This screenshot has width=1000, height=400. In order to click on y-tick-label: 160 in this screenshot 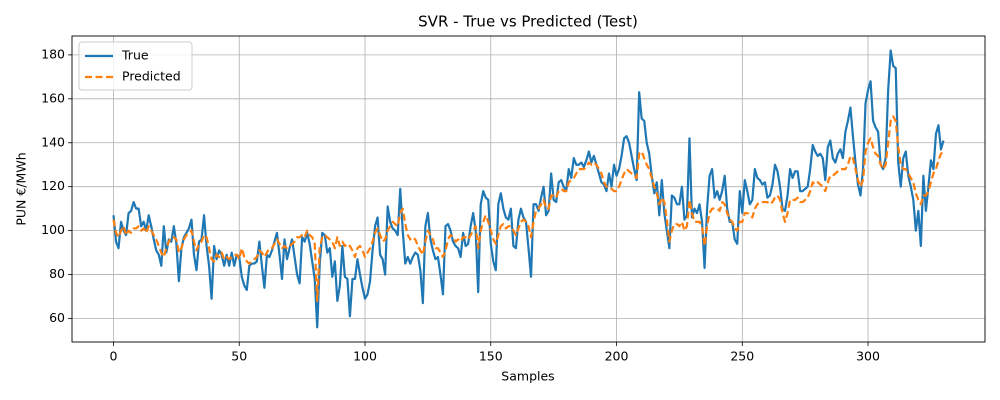, I will do `click(53, 97)`.